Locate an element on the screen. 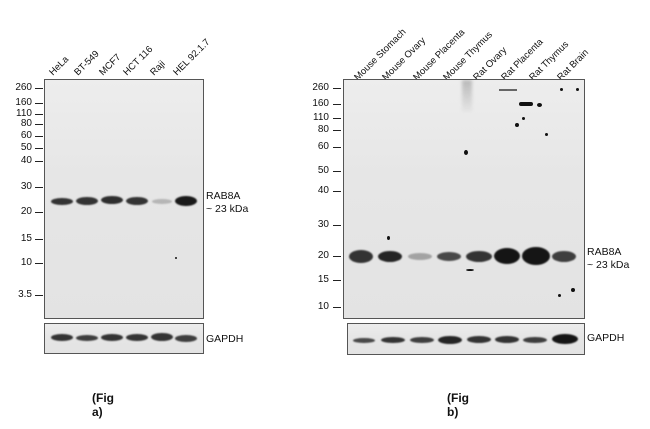 This screenshot has width=650, height=429. fig-a-loading-label: GAPDH is located at coordinates (225, 339).